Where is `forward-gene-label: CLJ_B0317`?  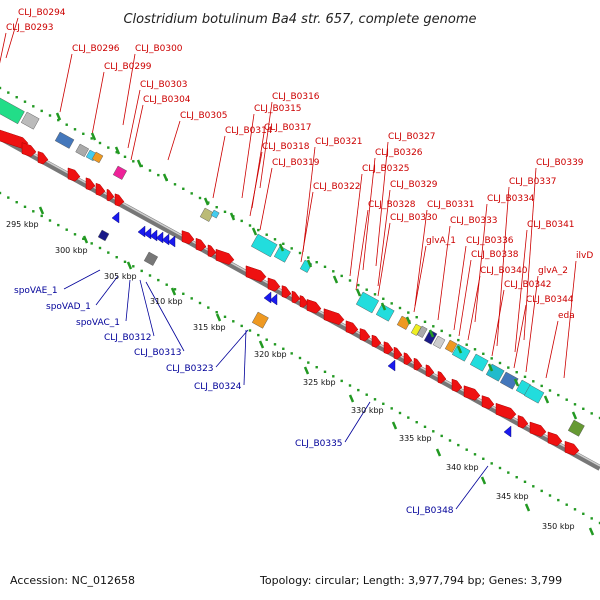
forward-gene-label: CLJ_B0317 is located at coordinates (288, 128).